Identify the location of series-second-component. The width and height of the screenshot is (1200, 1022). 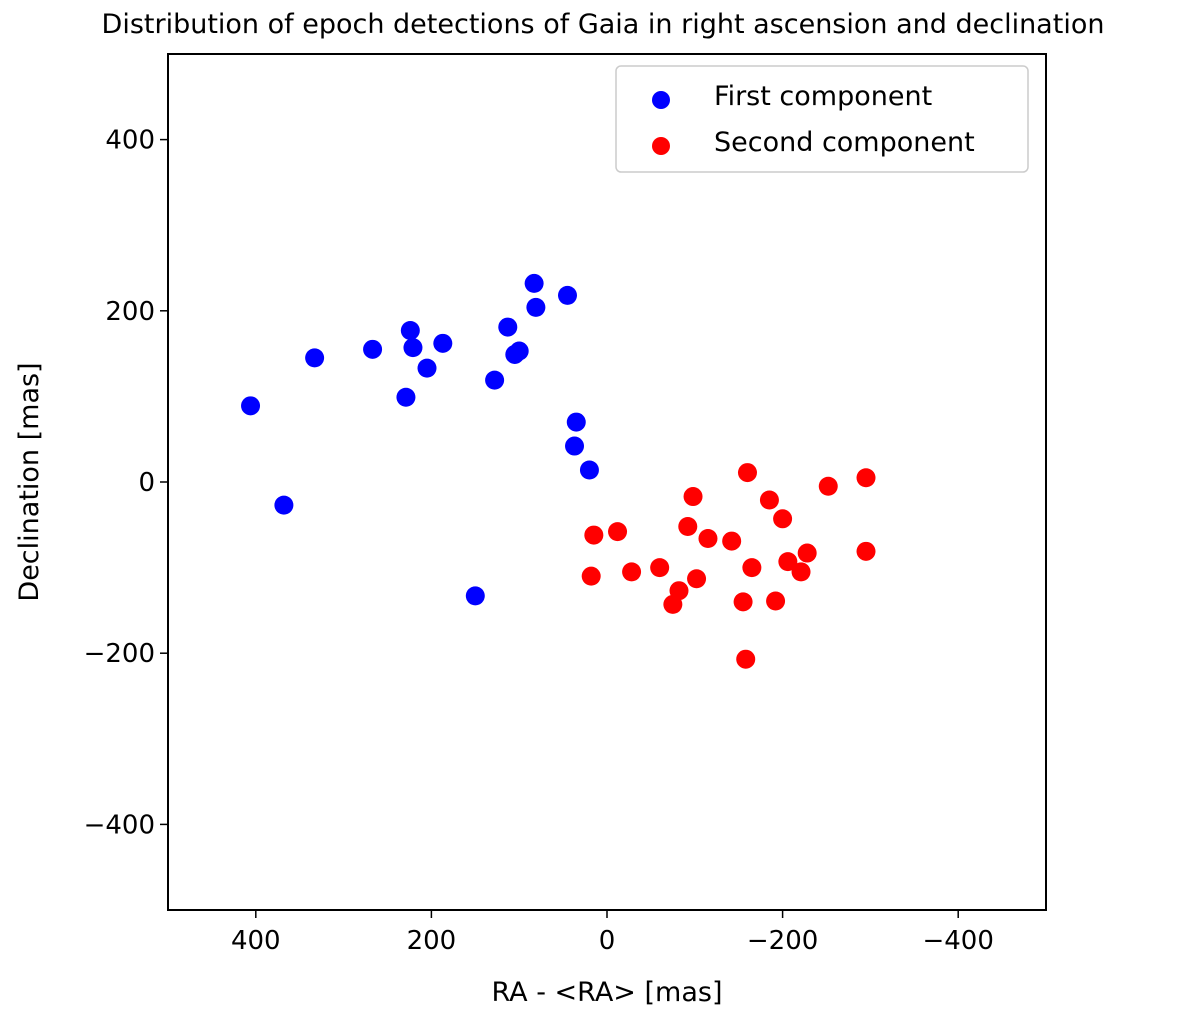
(728, 566).